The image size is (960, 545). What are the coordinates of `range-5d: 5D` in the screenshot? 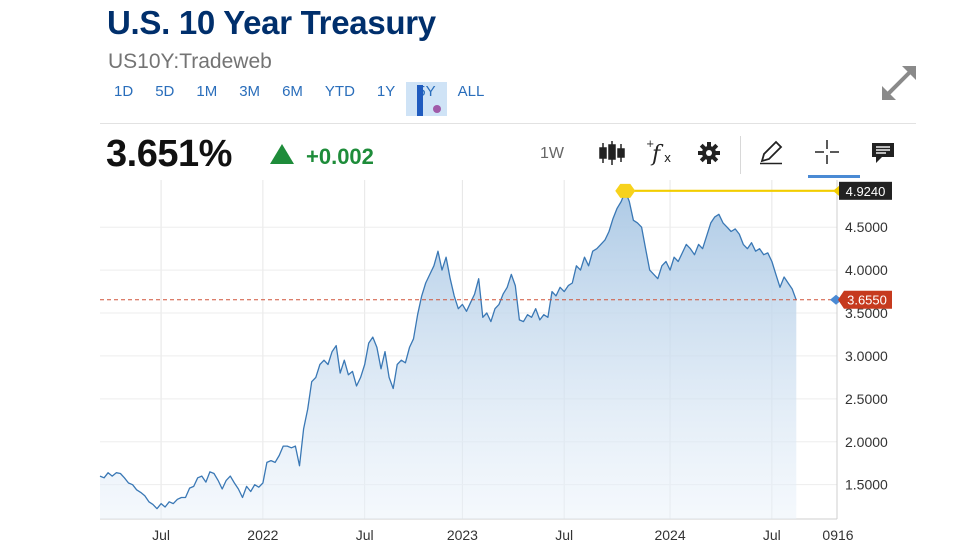 It's located at (164, 99).